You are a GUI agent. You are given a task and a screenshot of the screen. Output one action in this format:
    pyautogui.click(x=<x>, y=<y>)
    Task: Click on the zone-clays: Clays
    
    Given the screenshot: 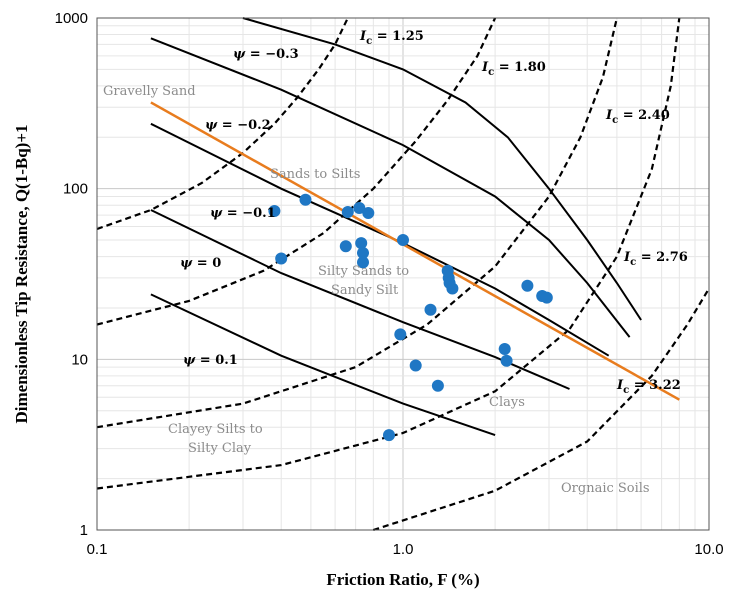 What is the action you would take?
    pyautogui.click(x=507, y=402)
    